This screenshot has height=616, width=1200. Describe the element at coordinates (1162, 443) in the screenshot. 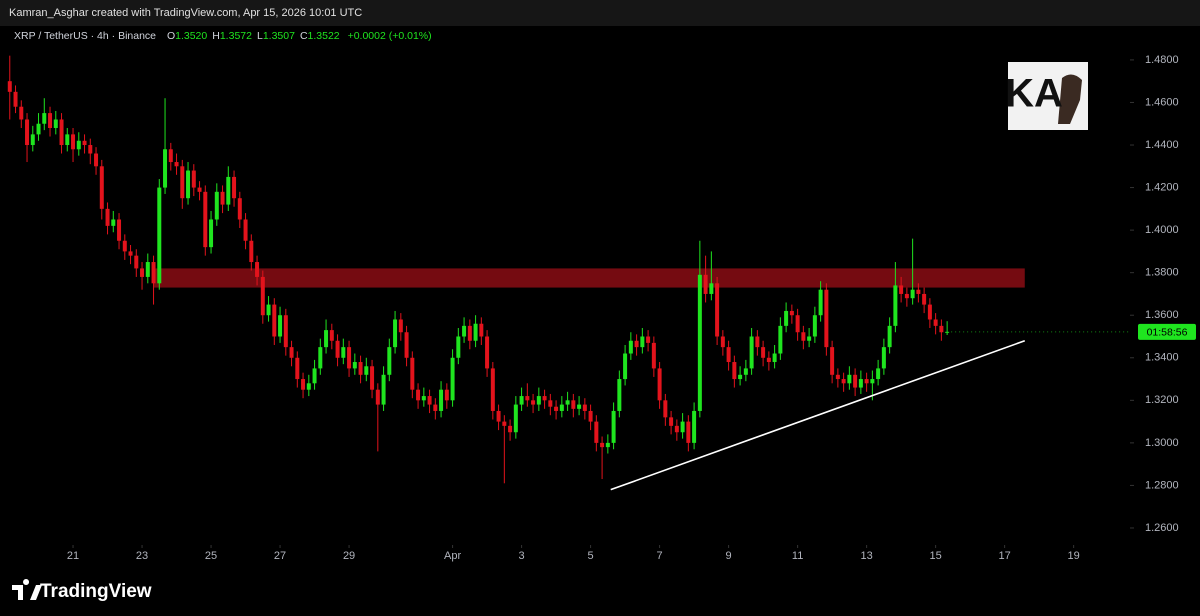

I see `y-tick-label: 1.3000` at that location.